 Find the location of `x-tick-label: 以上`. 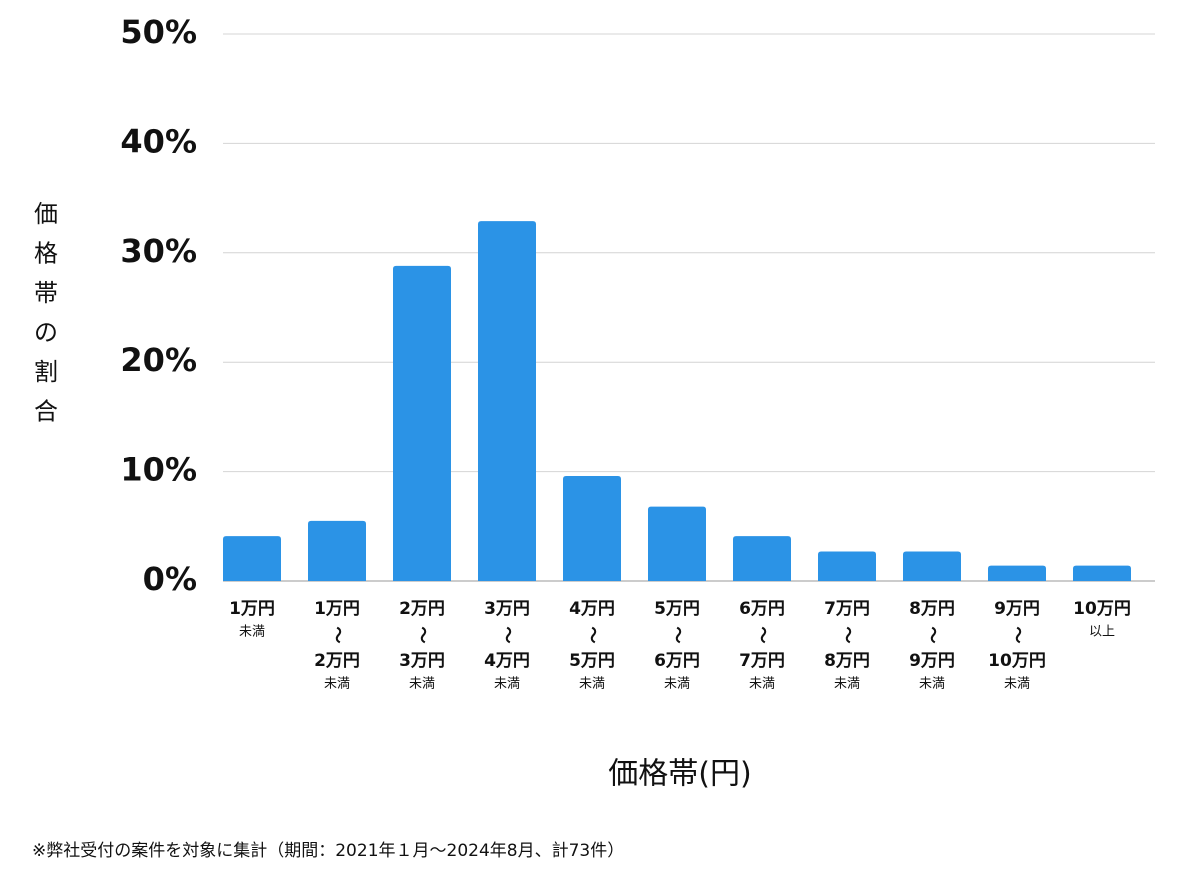

x-tick-label: 以上 is located at coordinates (1102, 632).